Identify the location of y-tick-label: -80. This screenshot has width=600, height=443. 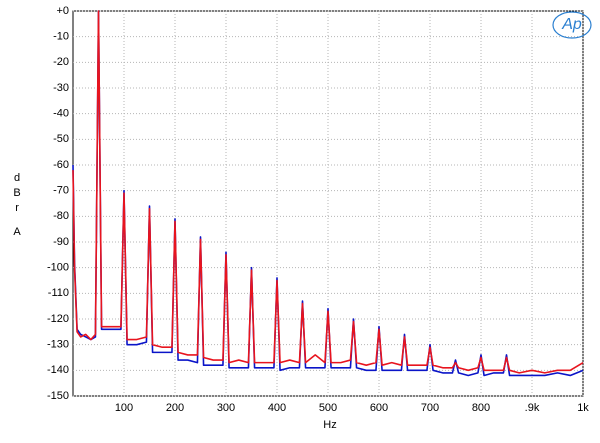
(61, 216).